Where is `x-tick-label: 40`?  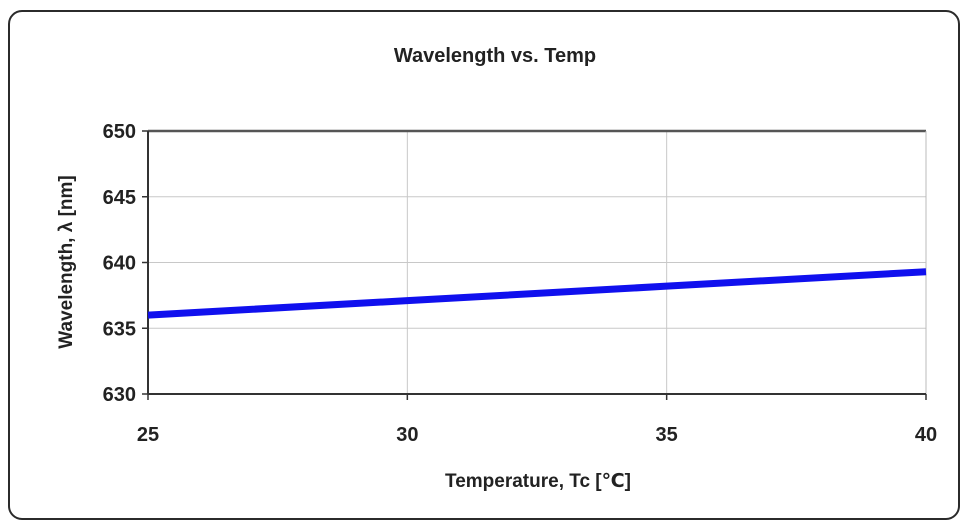
x-tick-label: 40 is located at coordinates (926, 435).